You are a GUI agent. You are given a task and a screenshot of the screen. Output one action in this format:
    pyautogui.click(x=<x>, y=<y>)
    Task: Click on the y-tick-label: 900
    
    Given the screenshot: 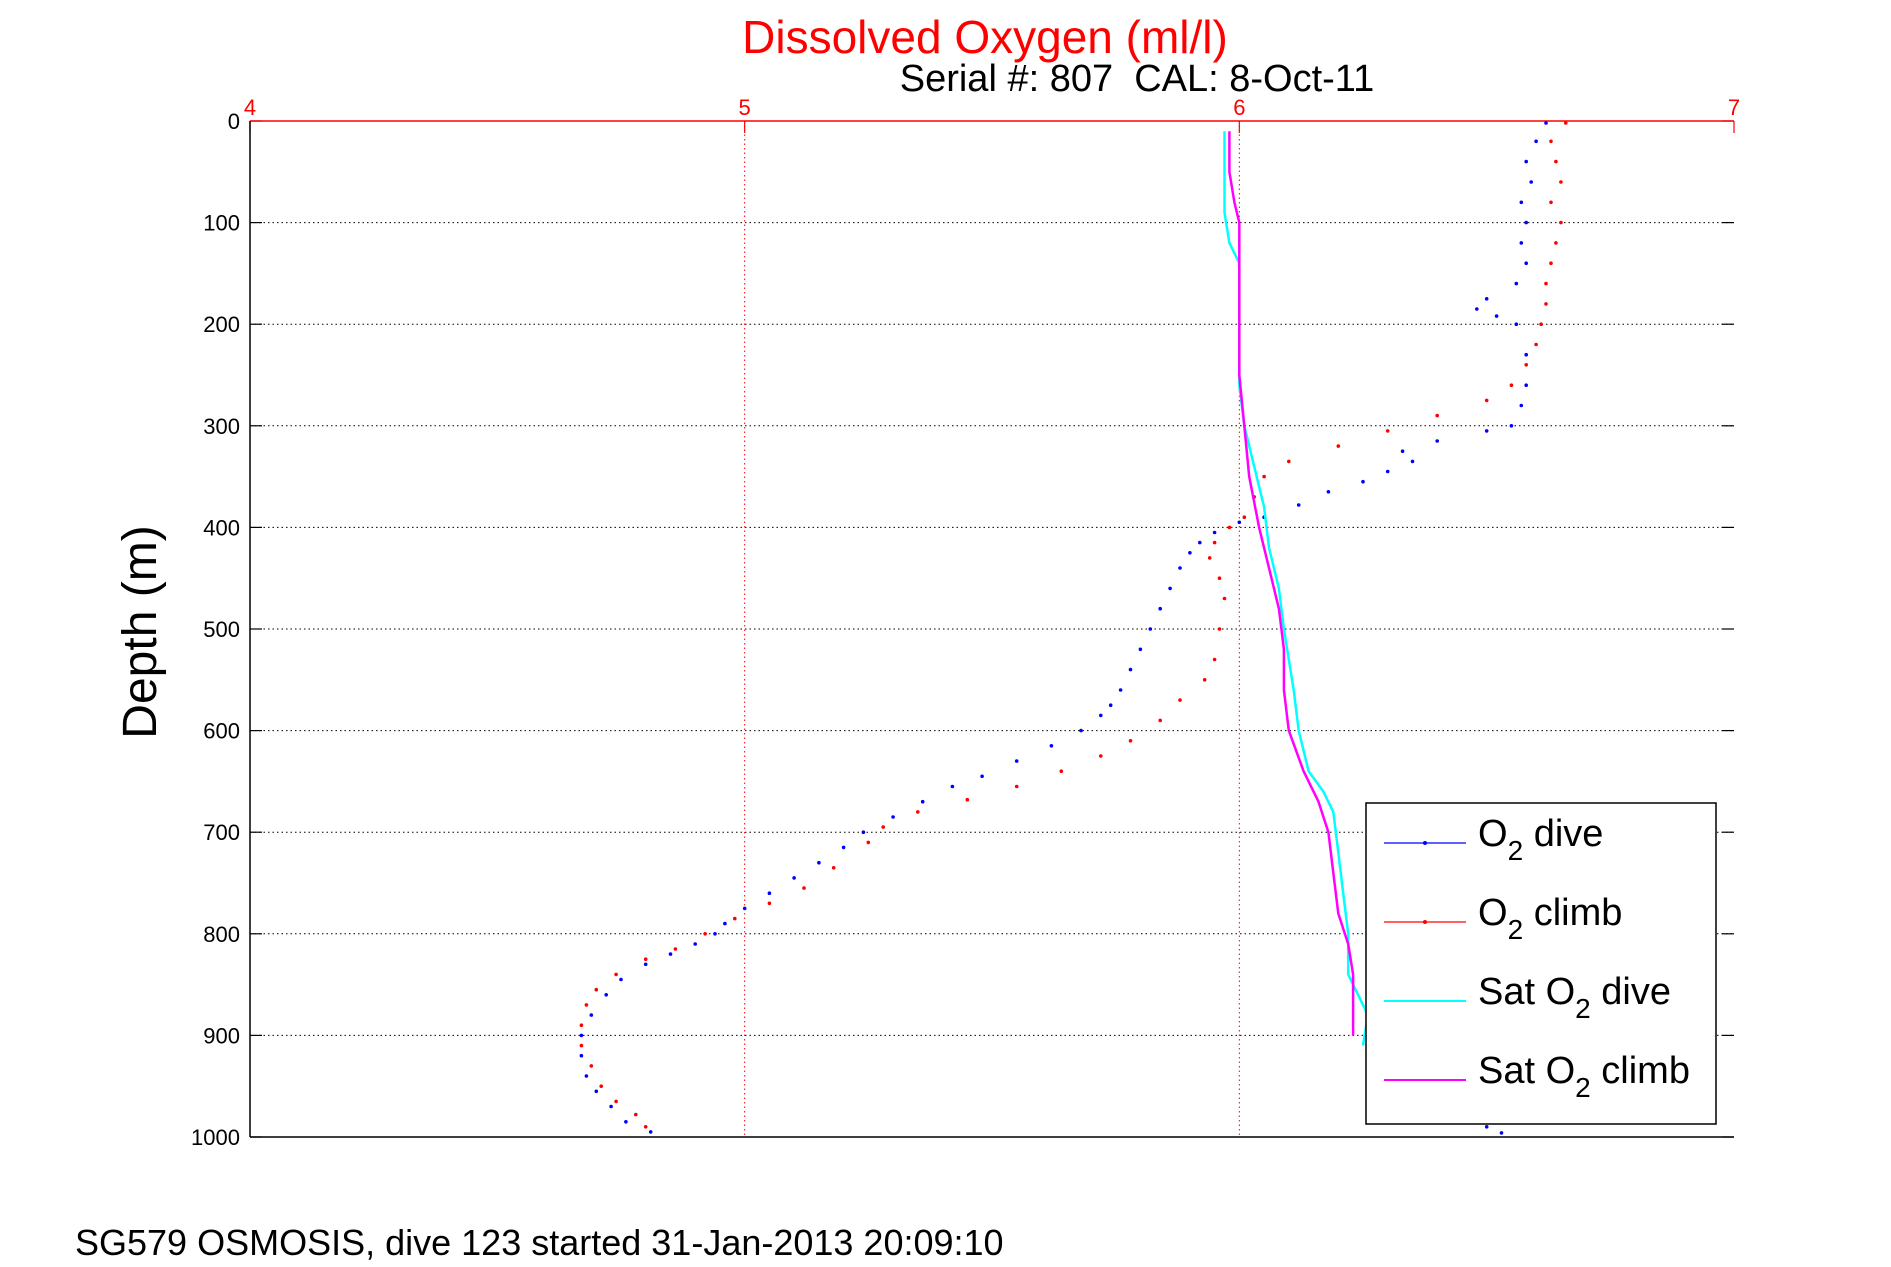 What is the action you would take?
    pyautogui.click(x=221, y=1035)
    